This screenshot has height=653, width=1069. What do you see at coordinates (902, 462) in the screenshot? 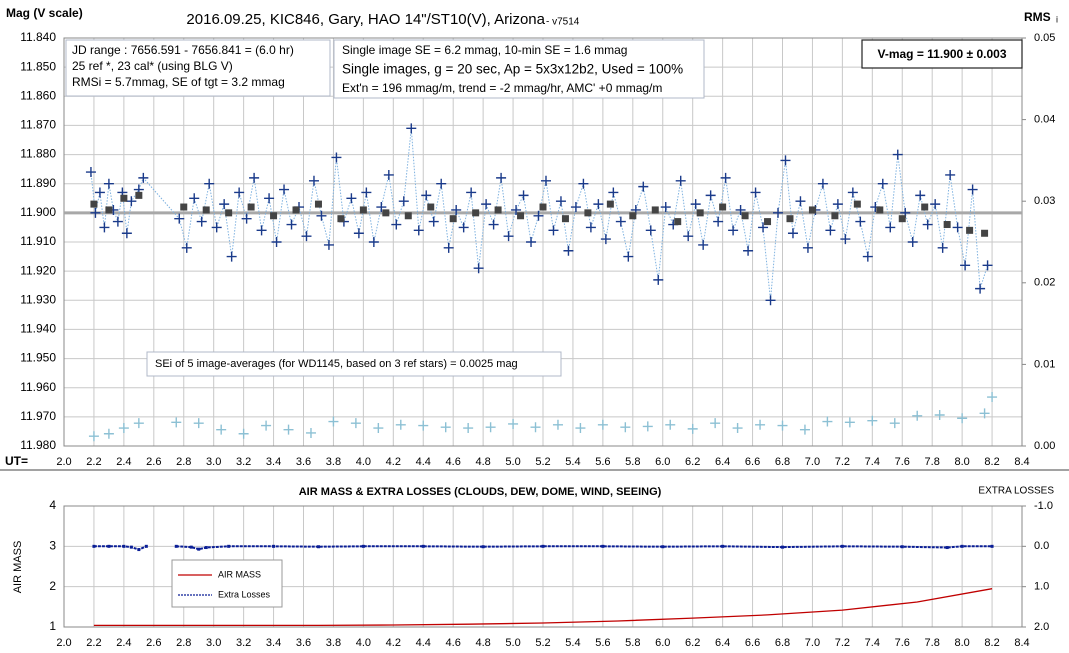
I see `x-tick-label: 7.6` at bounding box center [902, 462].